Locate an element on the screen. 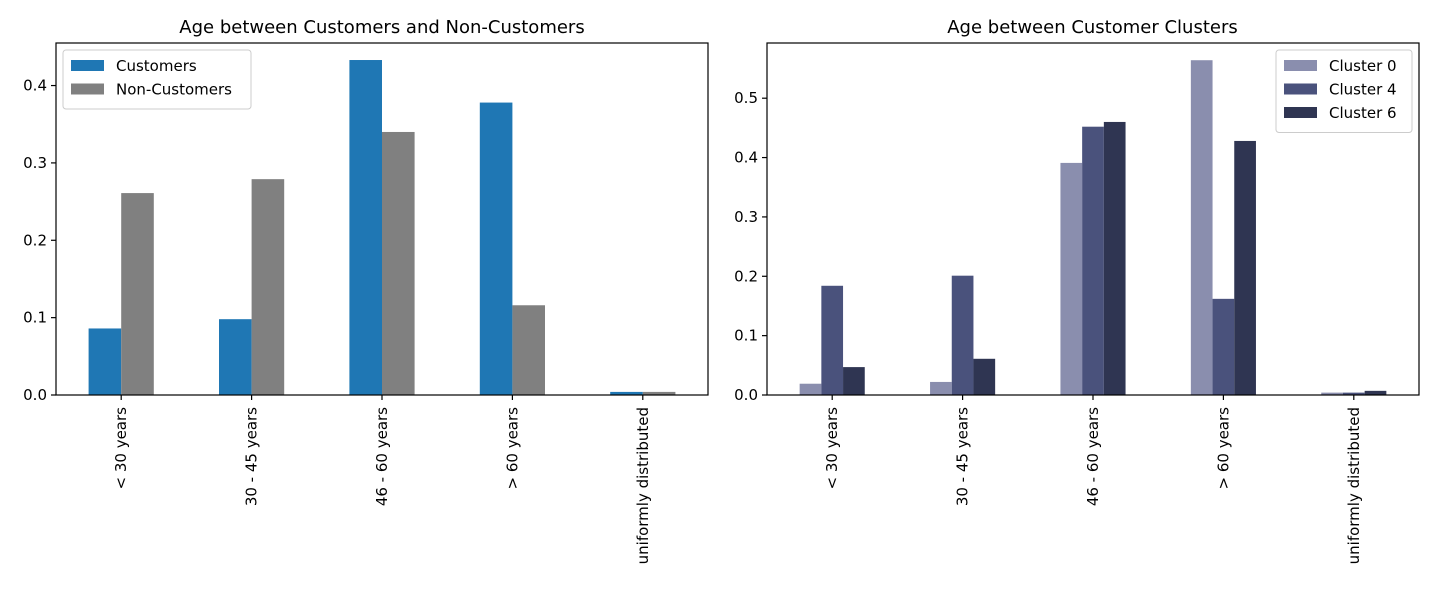  legend-label-cluster-0: Cluster 0 is located at coordinates (1363, 66).